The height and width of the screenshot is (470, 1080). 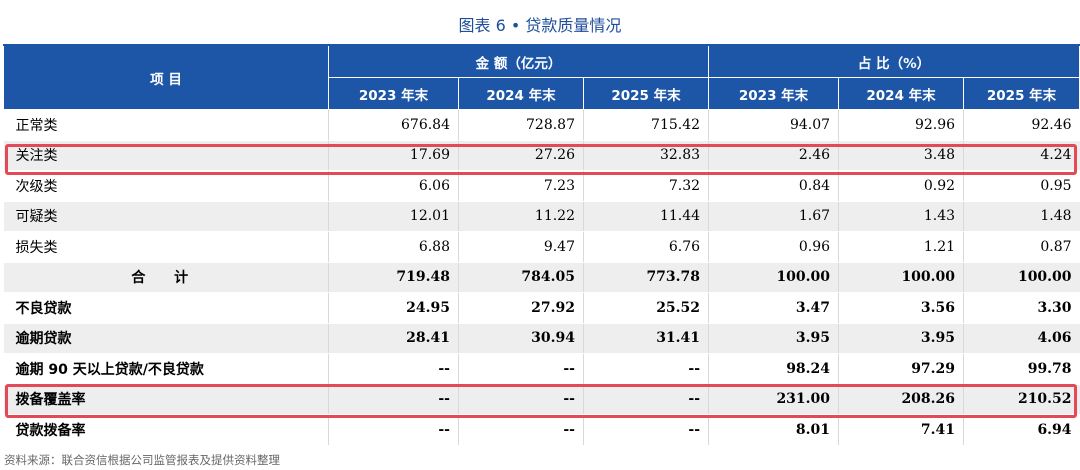 What do you see at coordinates (166, 77) in the screenshot?
I see `header-item: 项 目` at bounding box center [166, 77].